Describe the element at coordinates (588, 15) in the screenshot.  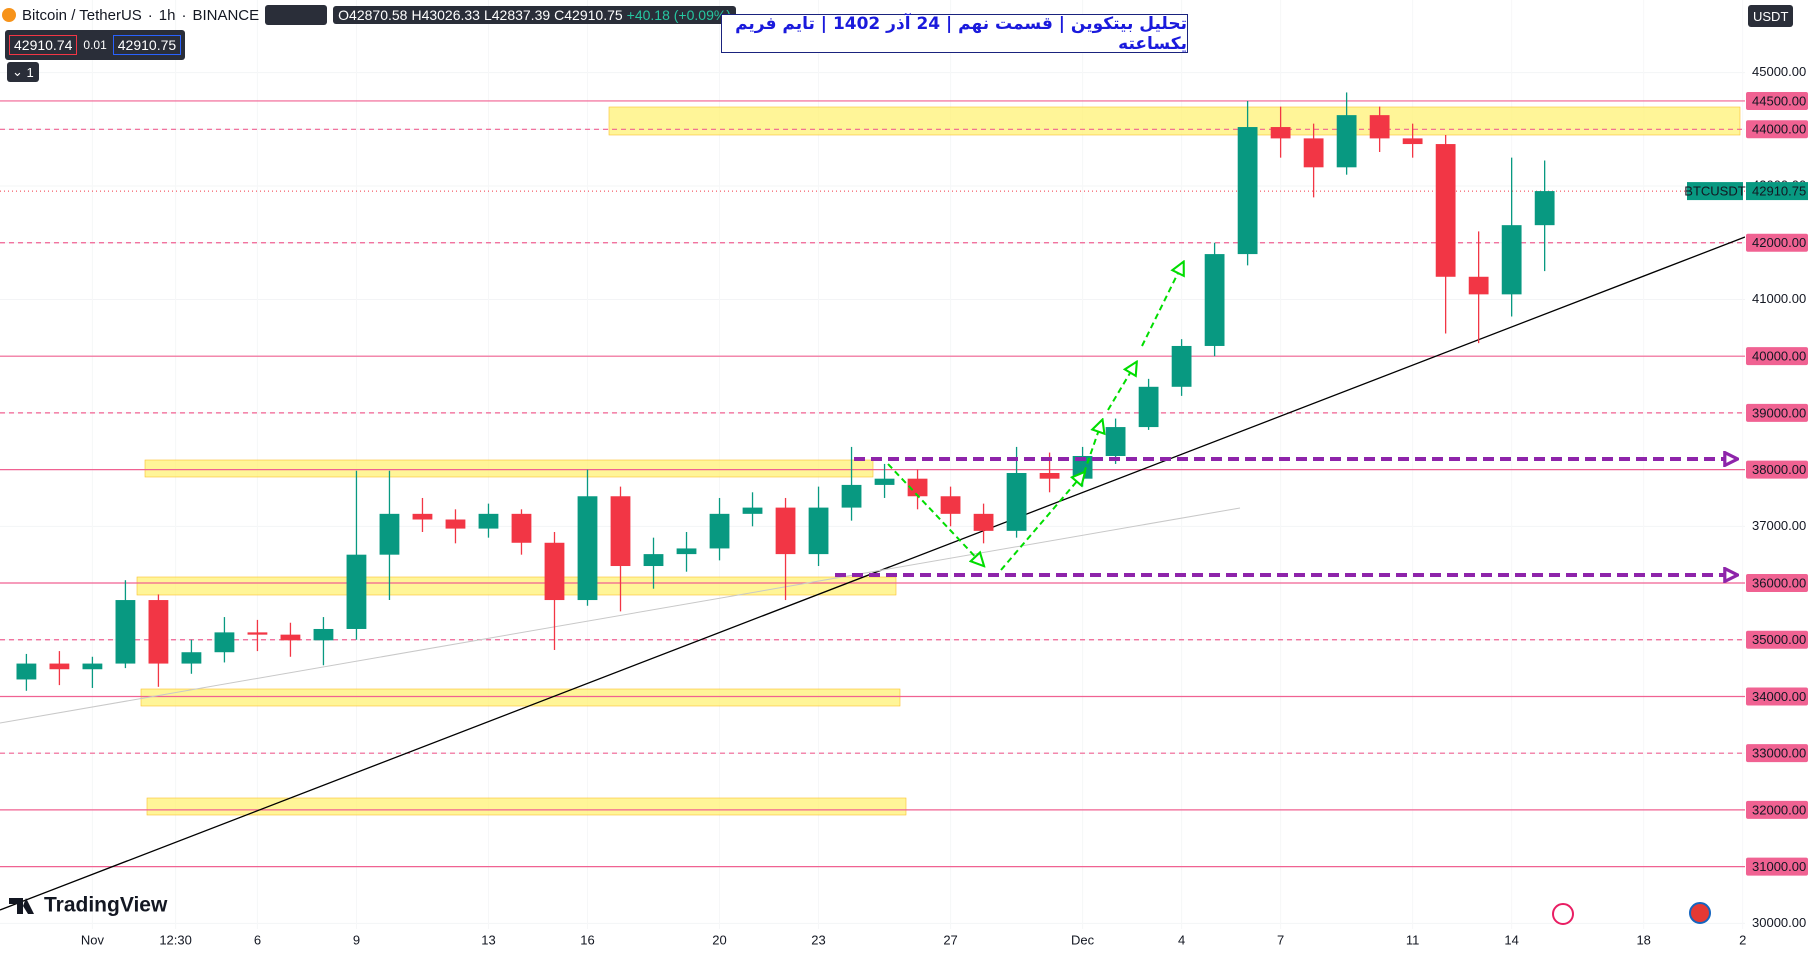
I see `ohlc-value: C42910.75` at that location.